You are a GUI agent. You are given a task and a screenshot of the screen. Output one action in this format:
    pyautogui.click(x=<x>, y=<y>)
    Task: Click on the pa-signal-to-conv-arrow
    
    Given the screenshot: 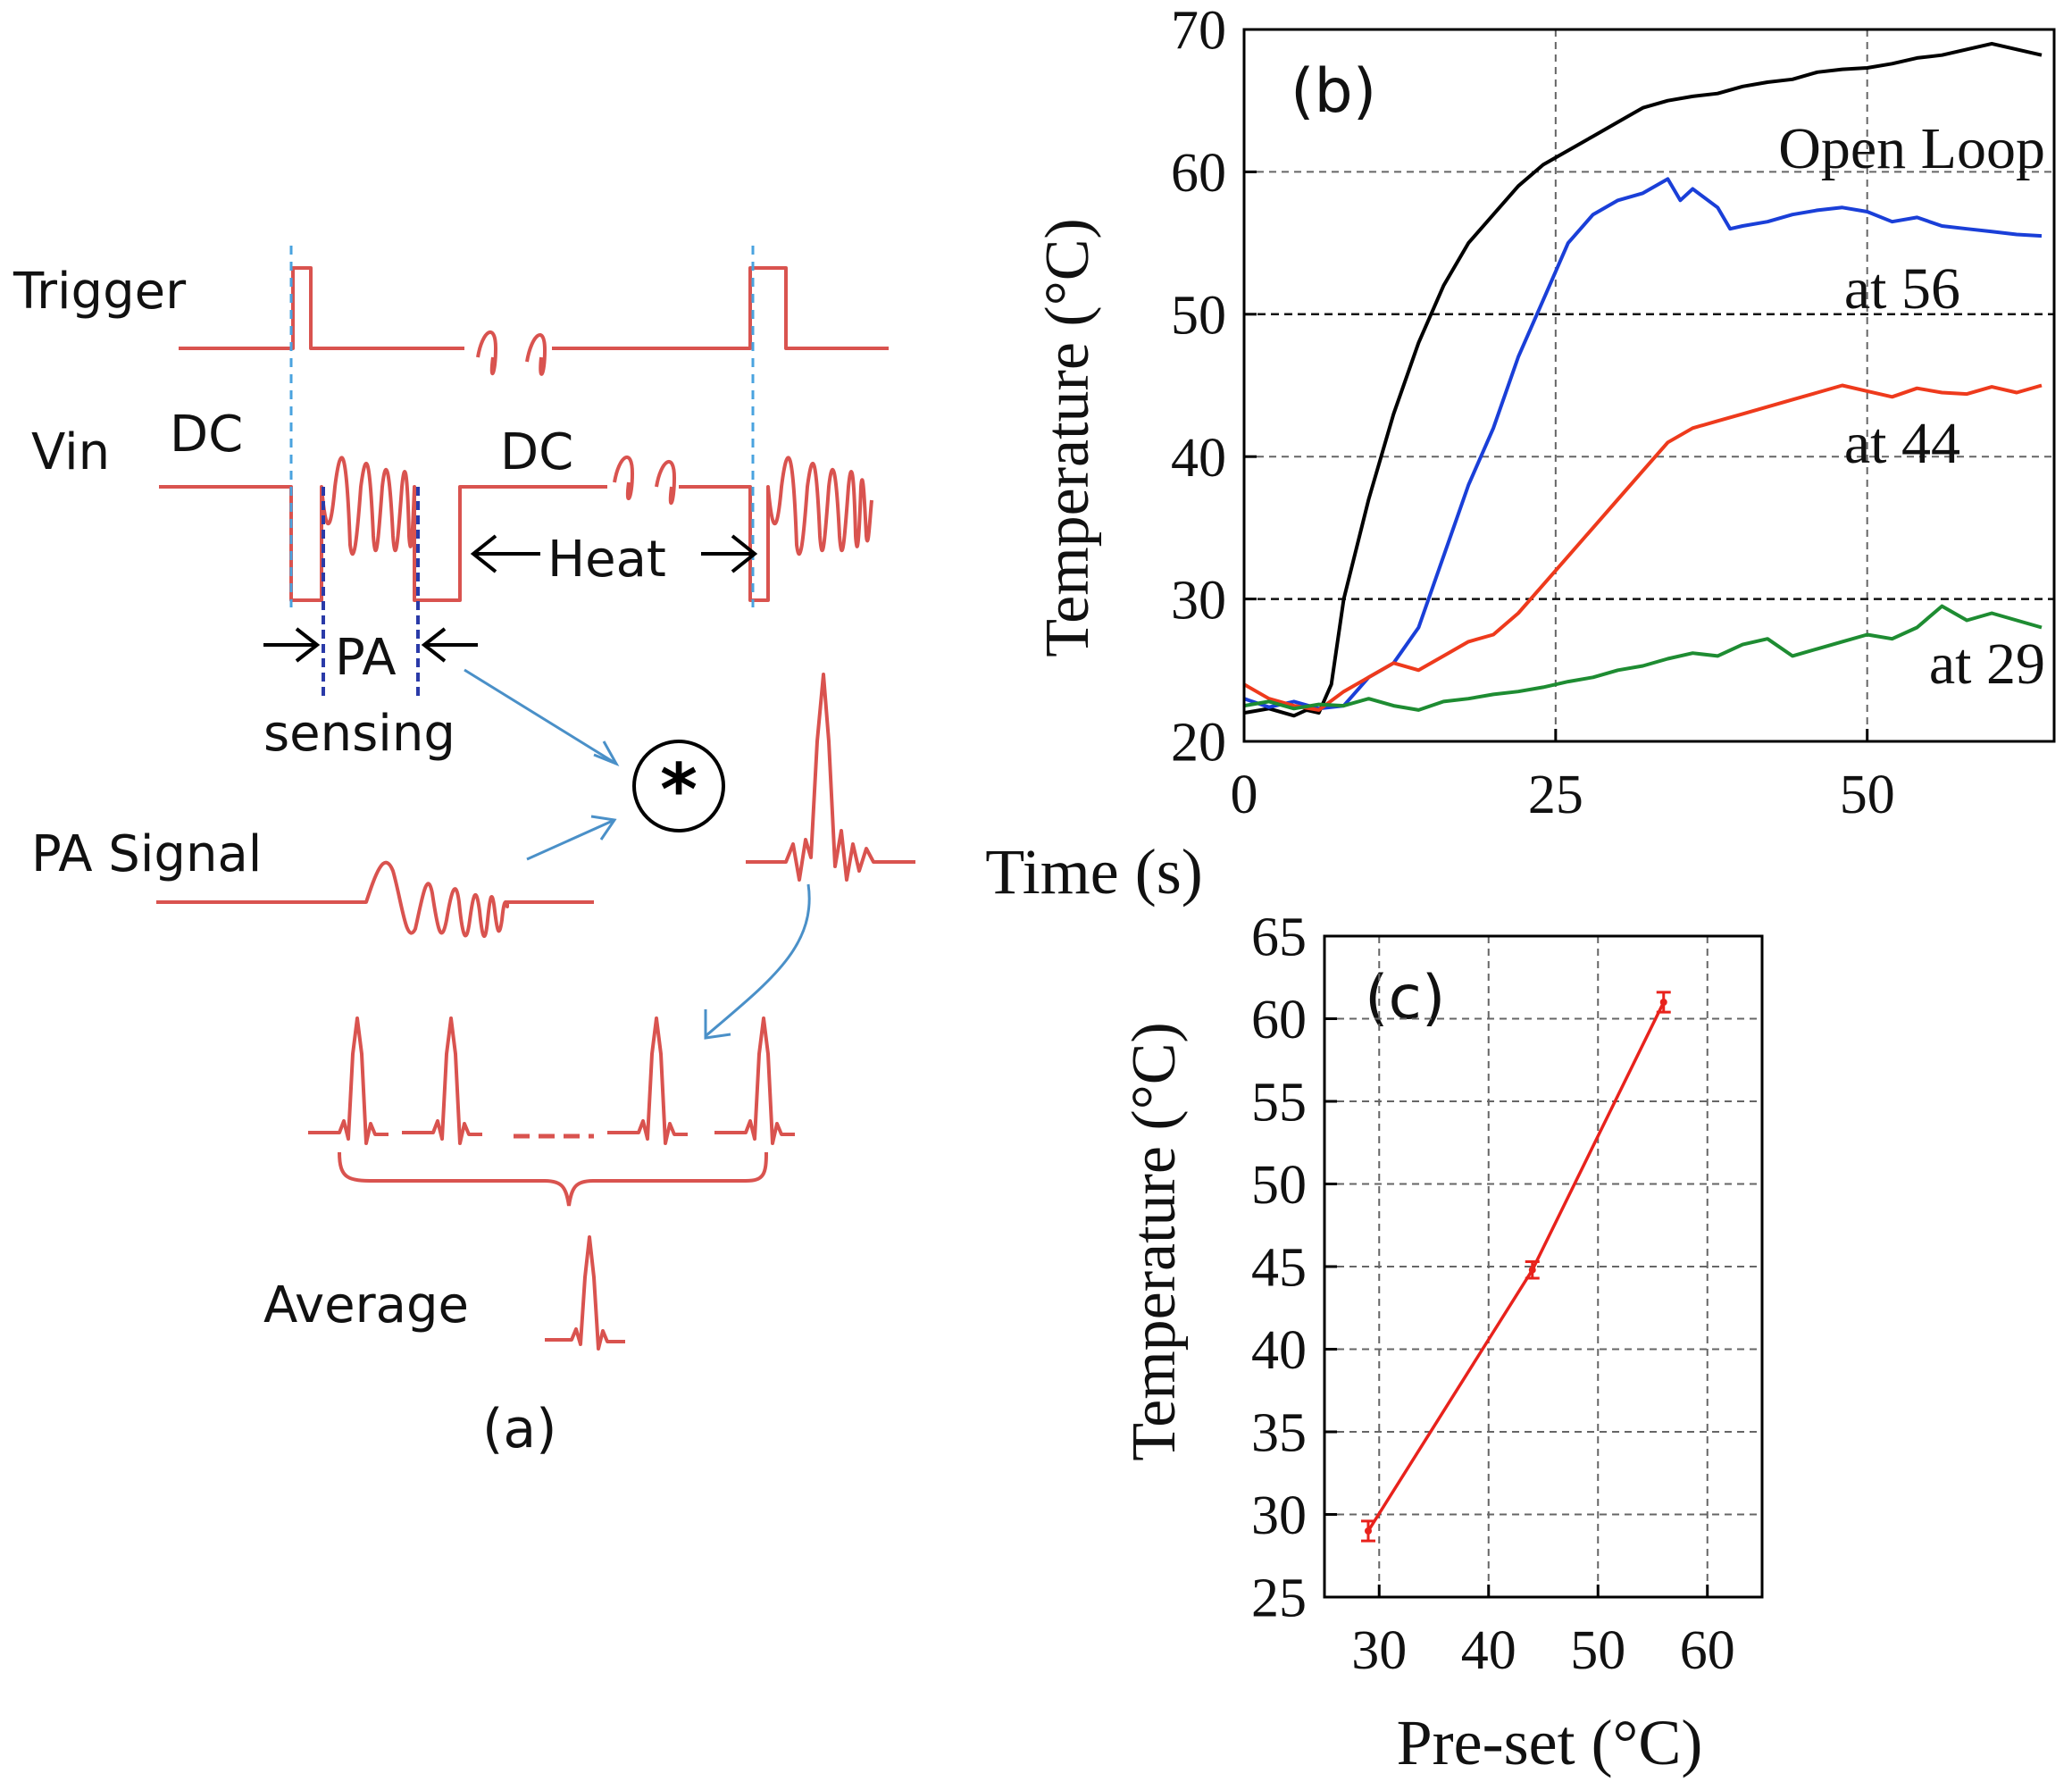 What is the action you would take?
    pyautogui.click(x=571, y=838)
    